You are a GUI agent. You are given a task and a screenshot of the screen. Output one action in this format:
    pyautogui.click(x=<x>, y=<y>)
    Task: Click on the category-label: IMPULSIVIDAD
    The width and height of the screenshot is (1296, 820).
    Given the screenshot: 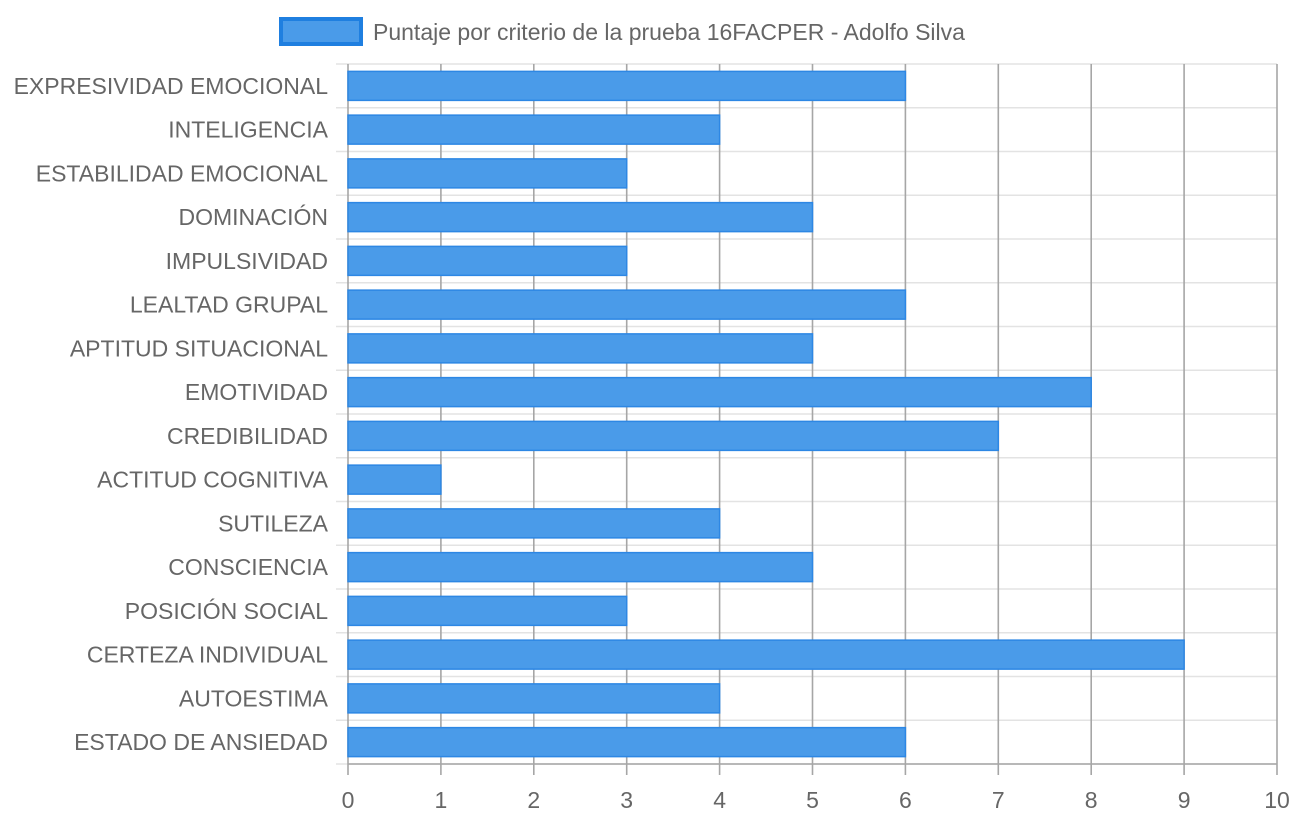 What is the action you would take?
    pyautogui.click(x=247, y=261)
    